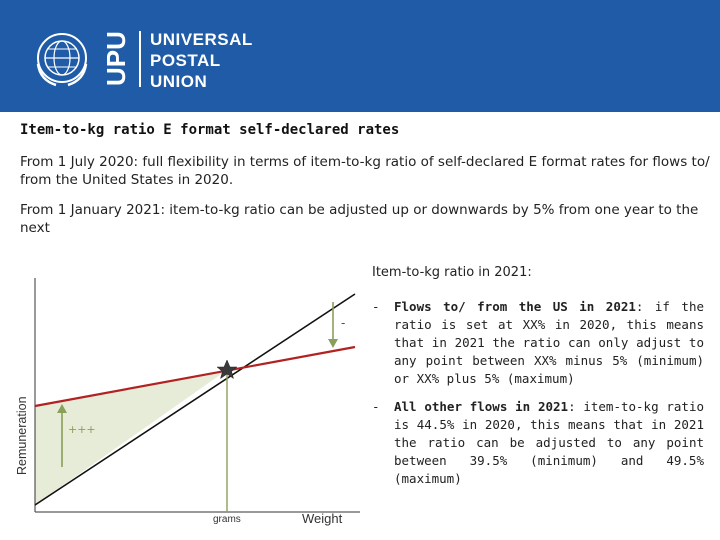 This screenshot has height=540, width=720. I want to click on x-axis-label: Weight, so click(322, 518).